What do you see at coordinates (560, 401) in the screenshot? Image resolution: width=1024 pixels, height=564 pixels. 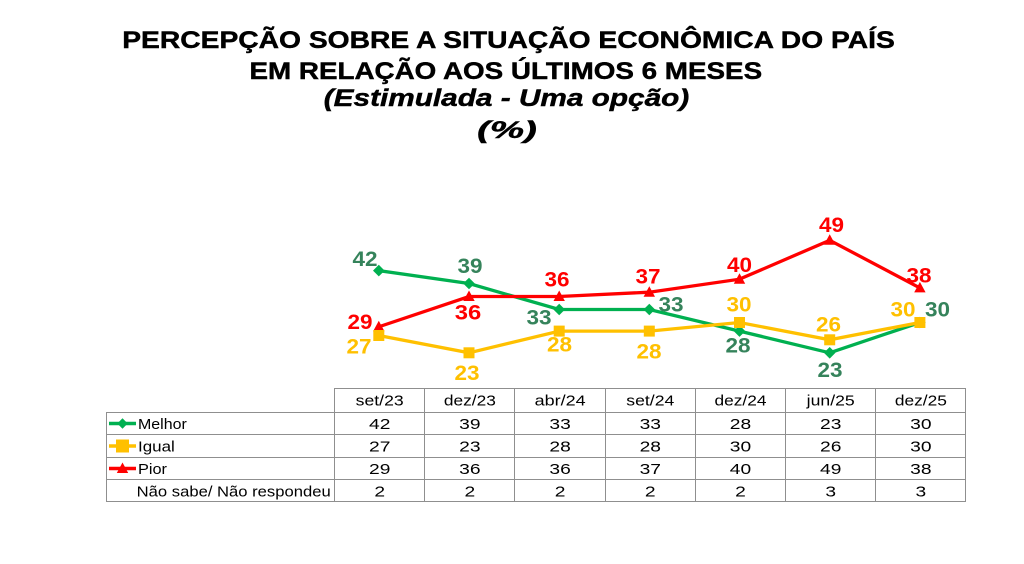 I see `svg-text: abr/24` at bounding box center [560, 401].